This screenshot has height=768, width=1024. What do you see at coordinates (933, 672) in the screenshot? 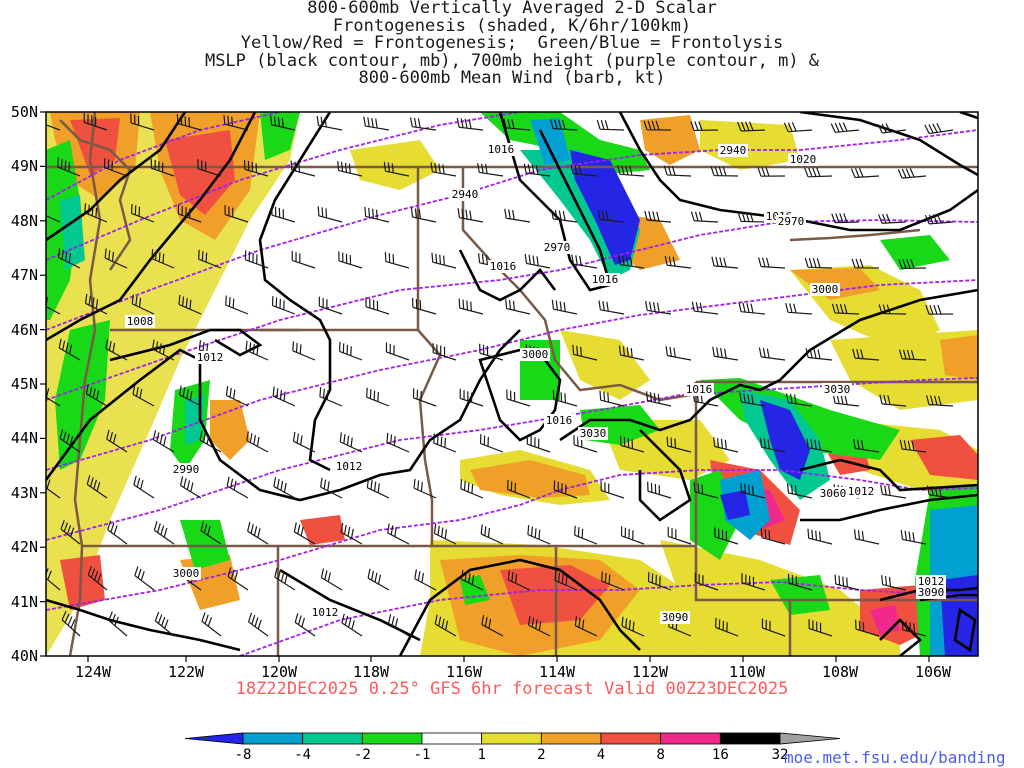
I see `lon-label: 106W` at bounding box center [933, 672].